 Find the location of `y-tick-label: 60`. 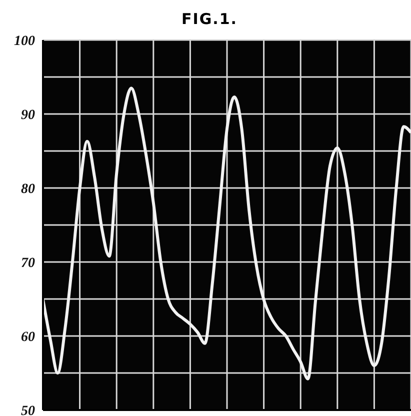

y-tick-label: 60 is located at coordinates (28, 337).